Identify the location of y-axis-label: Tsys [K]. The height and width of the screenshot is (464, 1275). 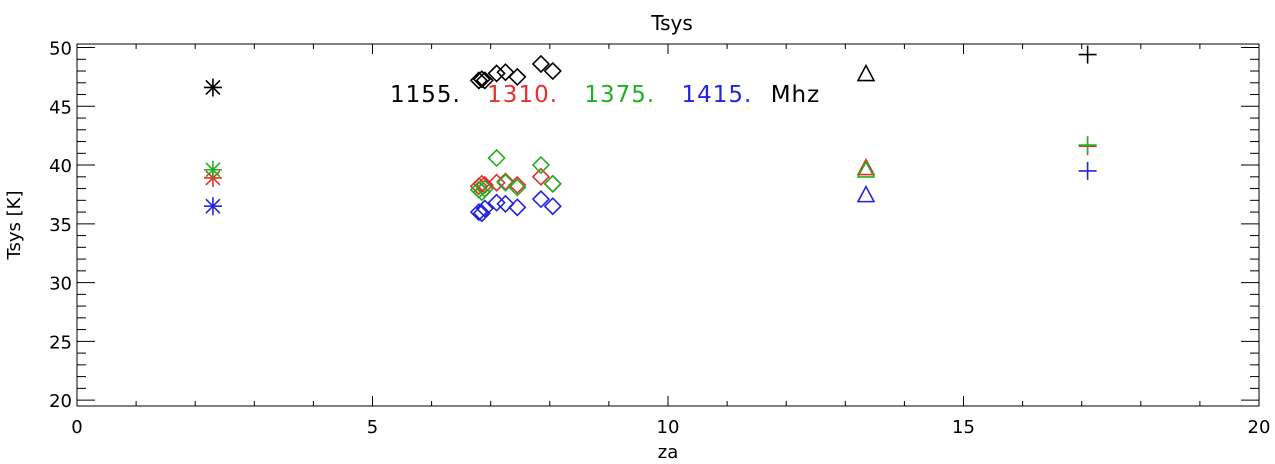
(14, 226).